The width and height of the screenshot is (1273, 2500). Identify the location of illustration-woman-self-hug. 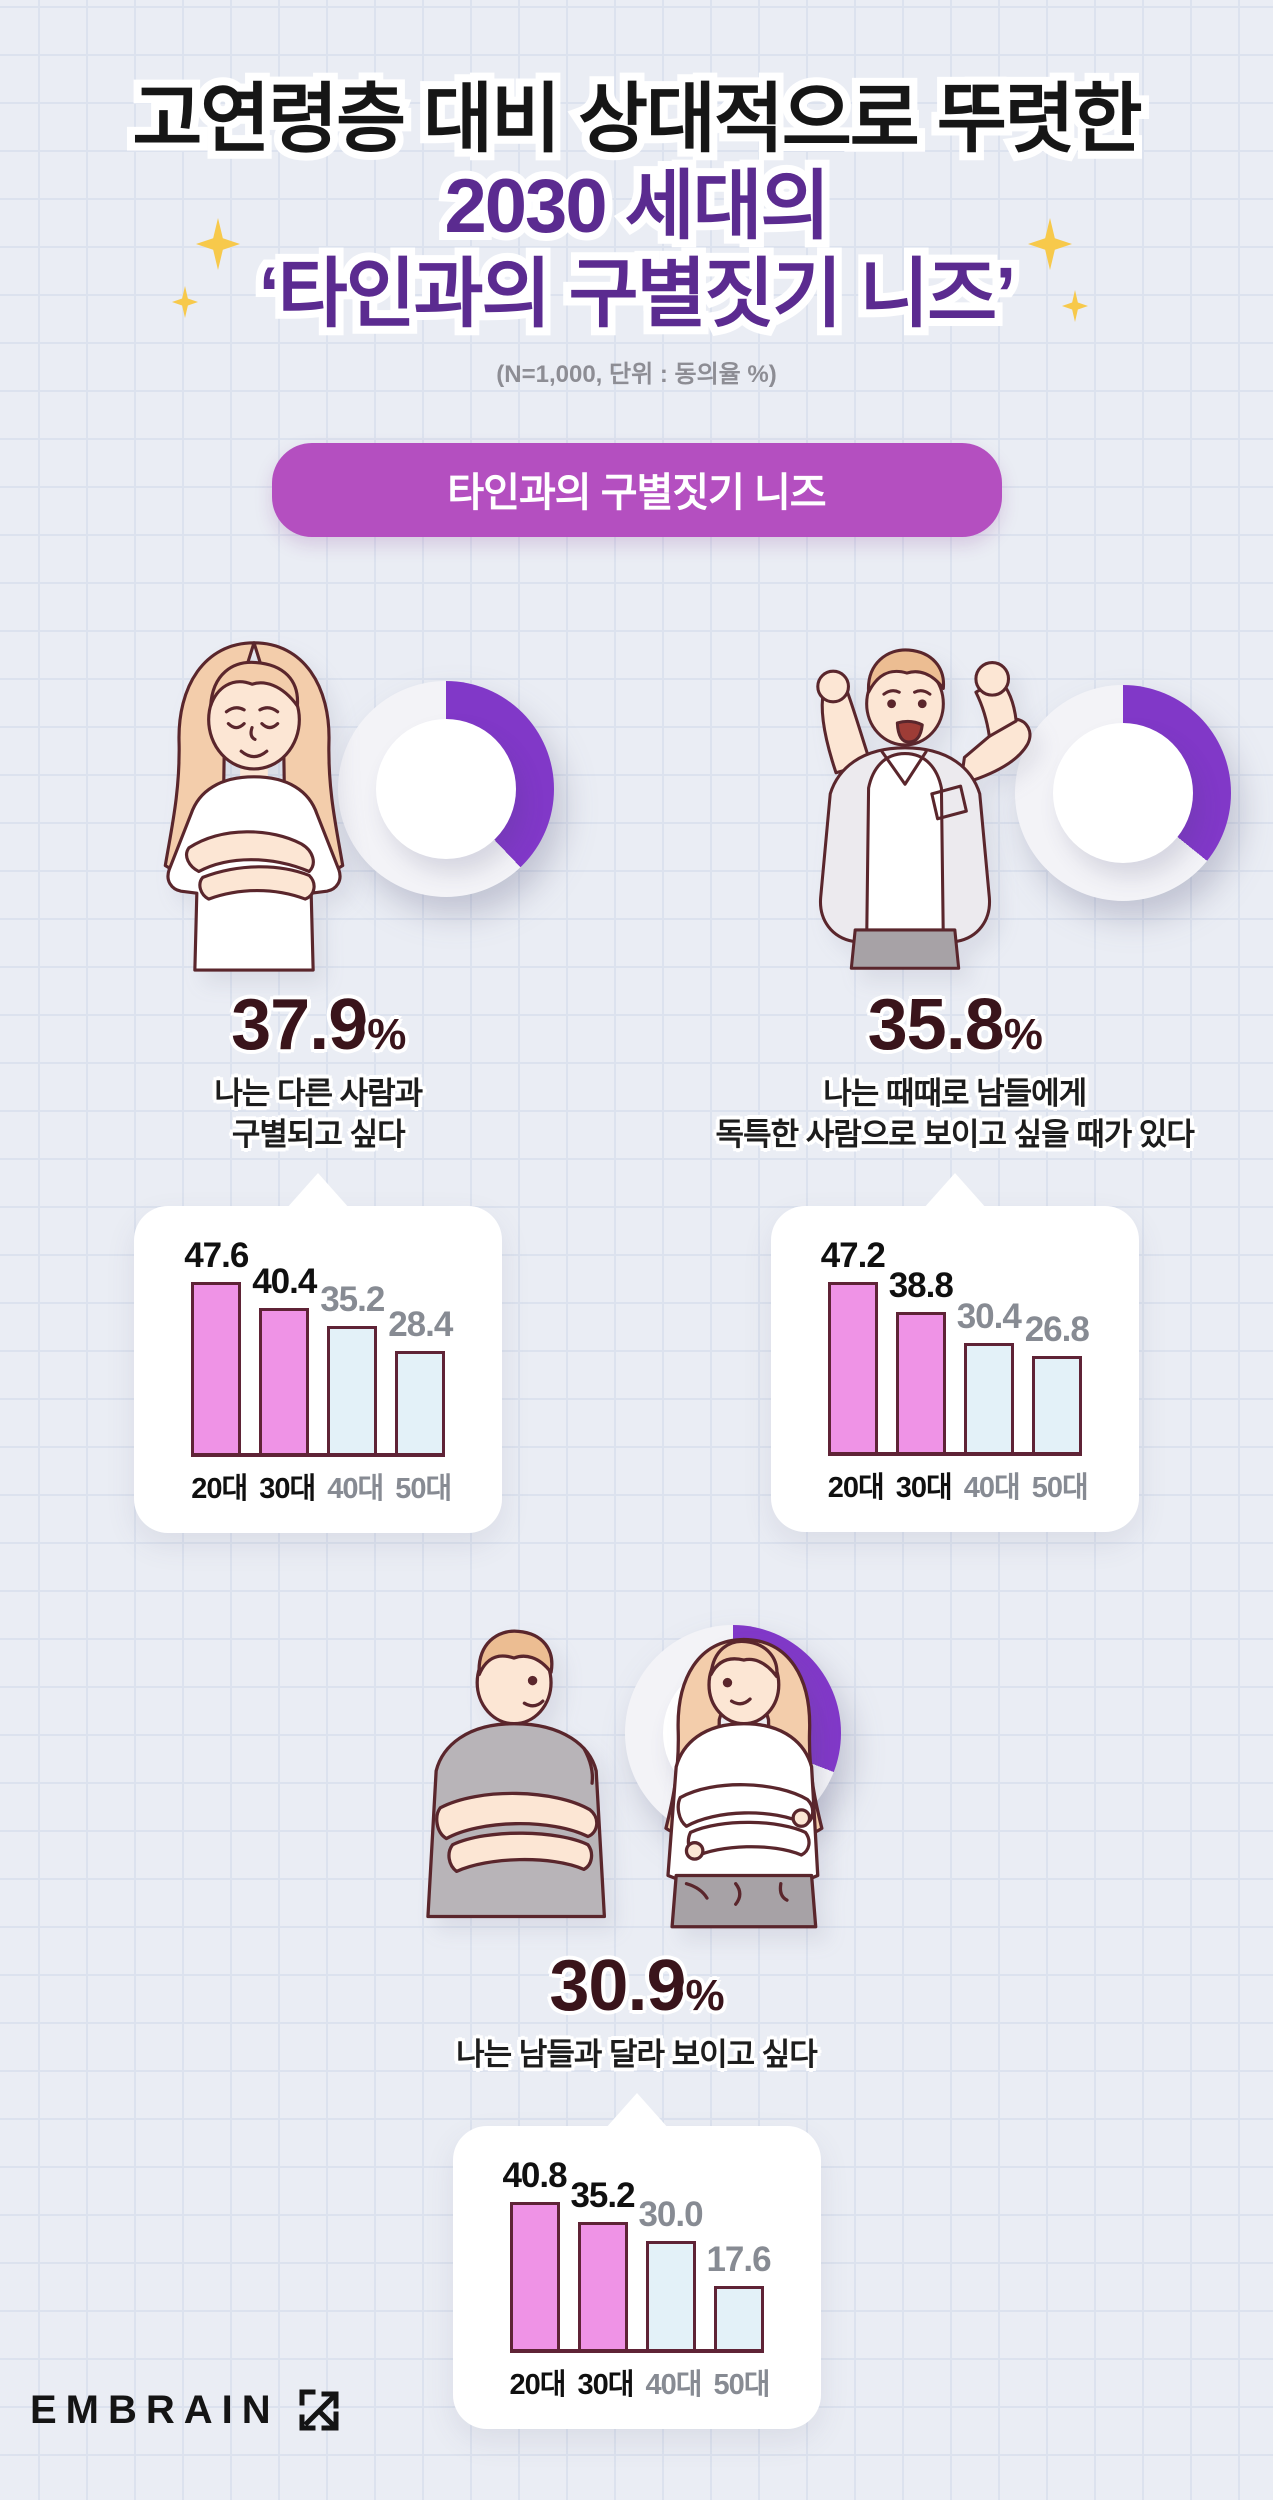
(254, 806).